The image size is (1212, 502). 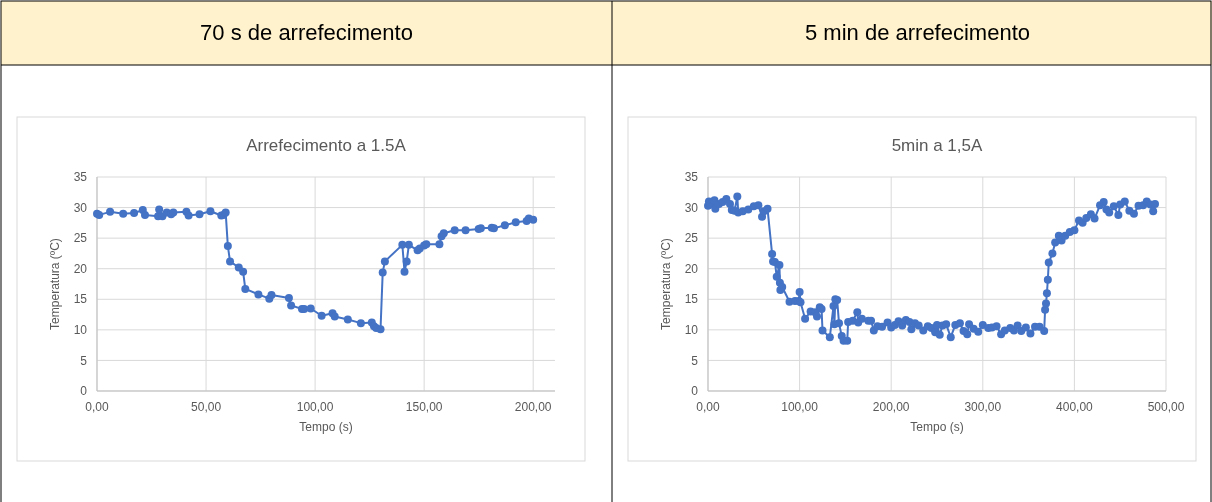 What do you see at coordinates (937, 145) in the screenshot?
I see `chart-title: 5min a 1,5A` at bounding box center [937, 145].